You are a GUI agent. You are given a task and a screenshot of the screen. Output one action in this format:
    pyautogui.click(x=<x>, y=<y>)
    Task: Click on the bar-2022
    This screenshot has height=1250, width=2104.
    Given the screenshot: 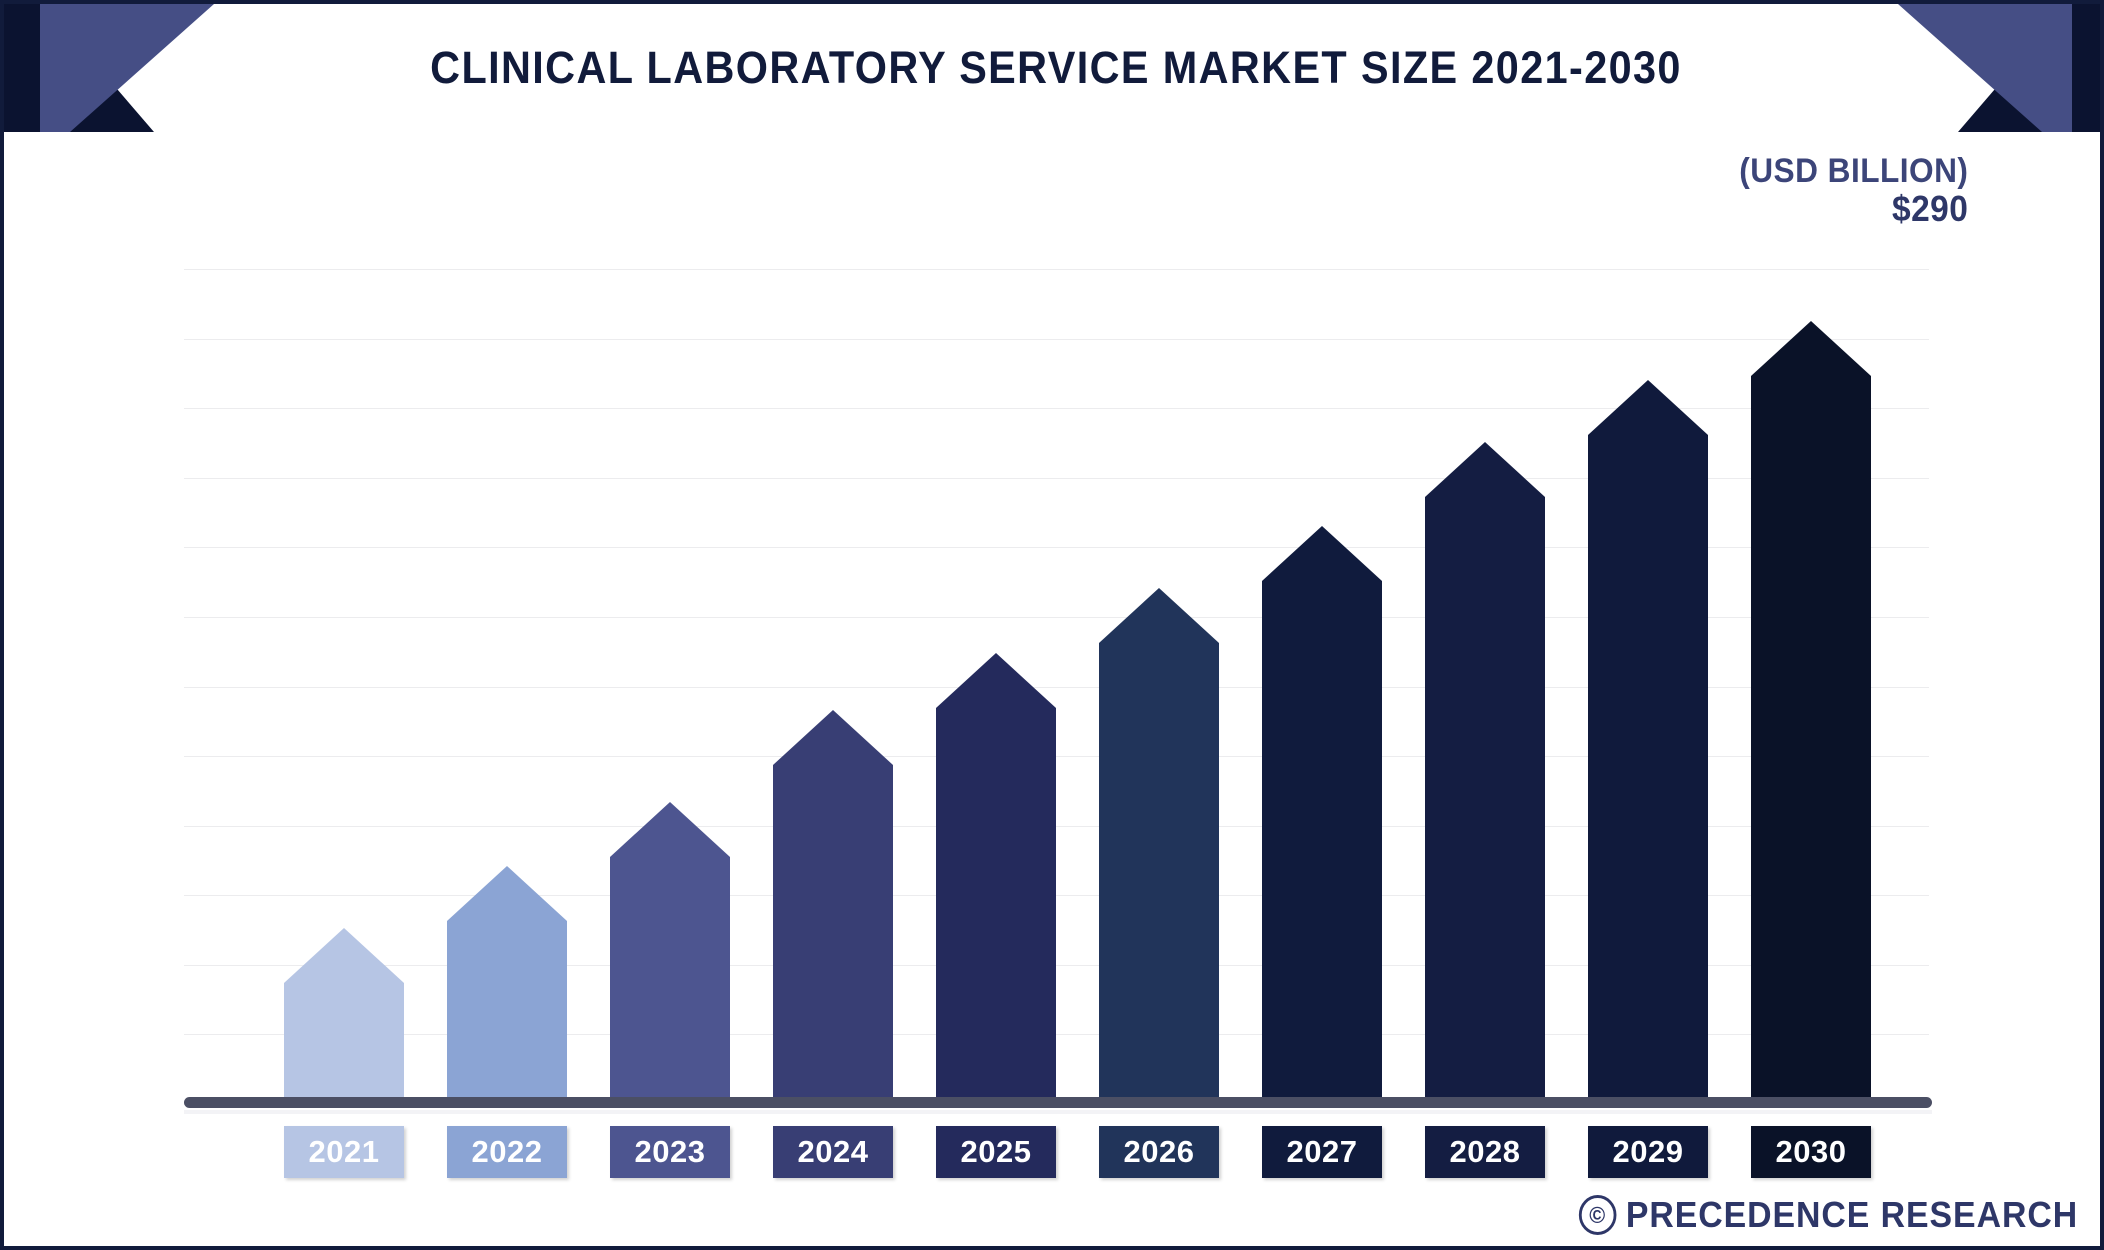 What is the action you would take?
    pyautogui.click(x=507, y=985)
    